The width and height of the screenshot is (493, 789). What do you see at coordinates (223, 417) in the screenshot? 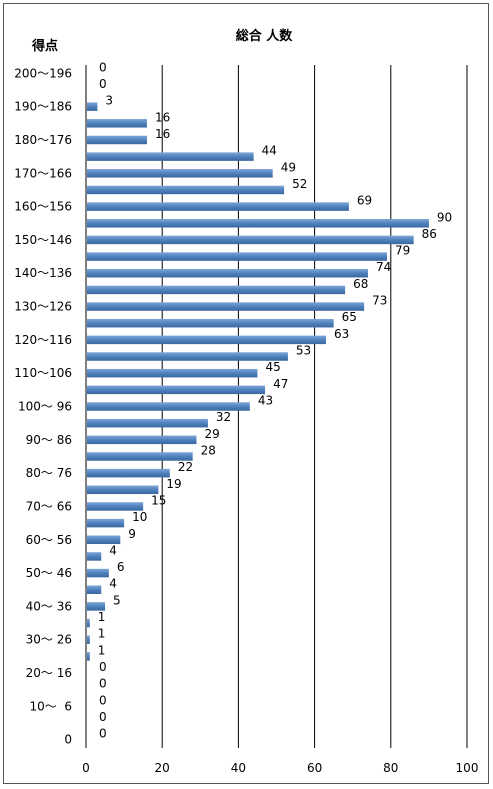
I see `bar-value-label: 32` at bounding box center [223, 417].